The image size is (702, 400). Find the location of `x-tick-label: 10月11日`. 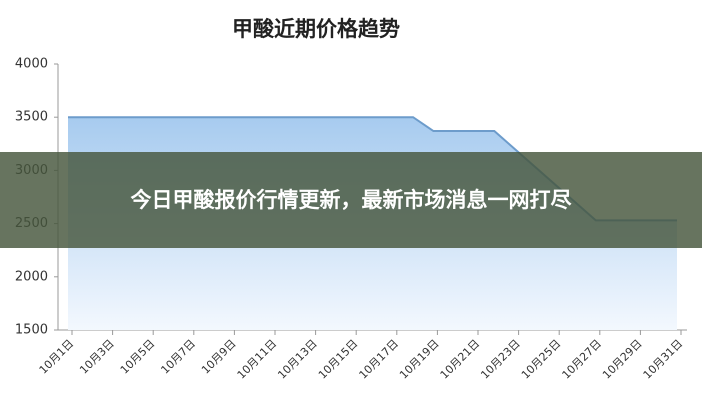

x-tick-label: 10月11日 is located at coordinates (257, 359).